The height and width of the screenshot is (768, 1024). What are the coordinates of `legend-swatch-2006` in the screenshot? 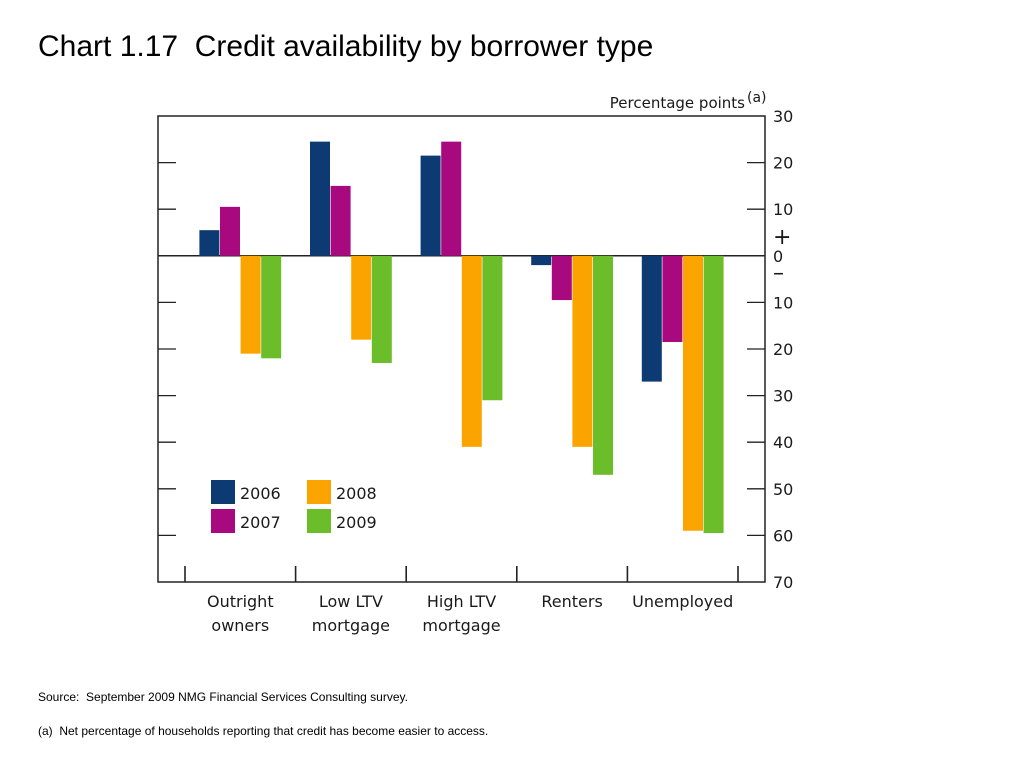 It's located at (223, 492).